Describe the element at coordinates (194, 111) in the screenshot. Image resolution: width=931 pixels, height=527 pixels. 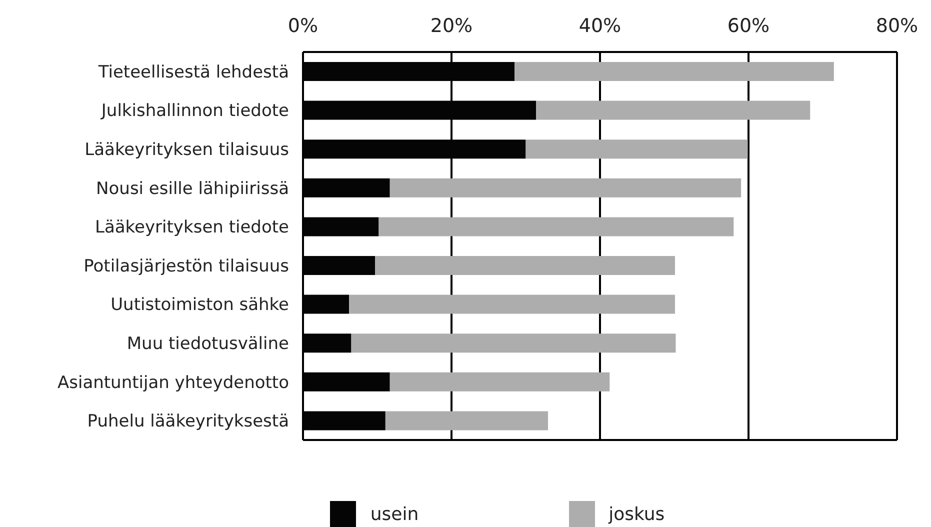
I see `y-tick-label: Julkishallinnon tiedote` at that location.